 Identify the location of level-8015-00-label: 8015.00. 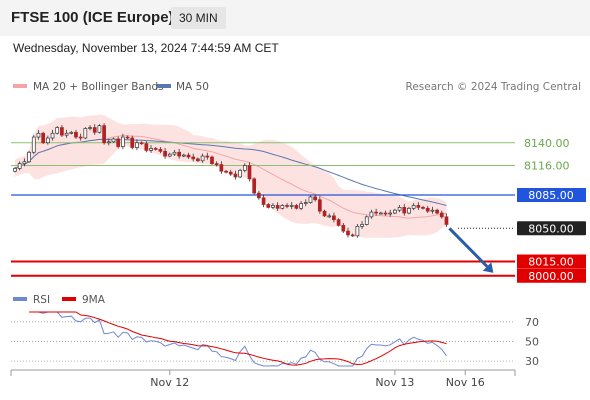
(551, 262).